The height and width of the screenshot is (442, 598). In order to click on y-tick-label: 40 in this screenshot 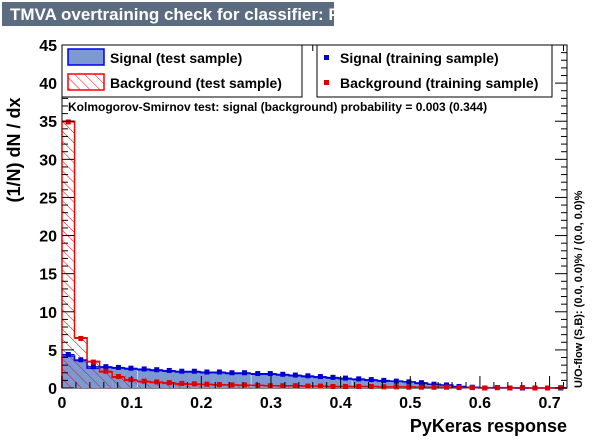, I will do `click(48, 84)`.